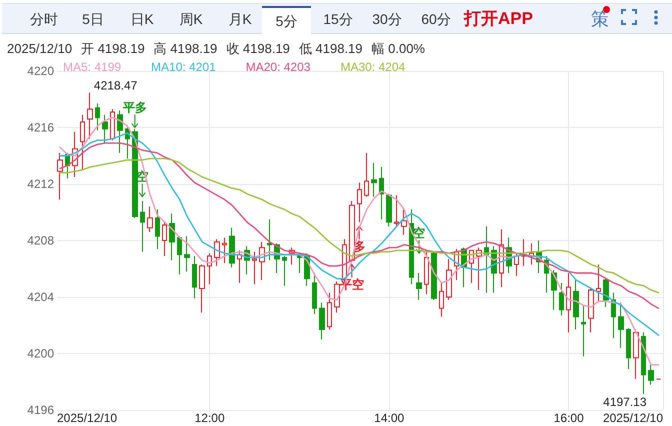 Image resolution: width=672 pixels, height=426 pixels. I want to click on text: 高 4198.19, so click(186, 49).